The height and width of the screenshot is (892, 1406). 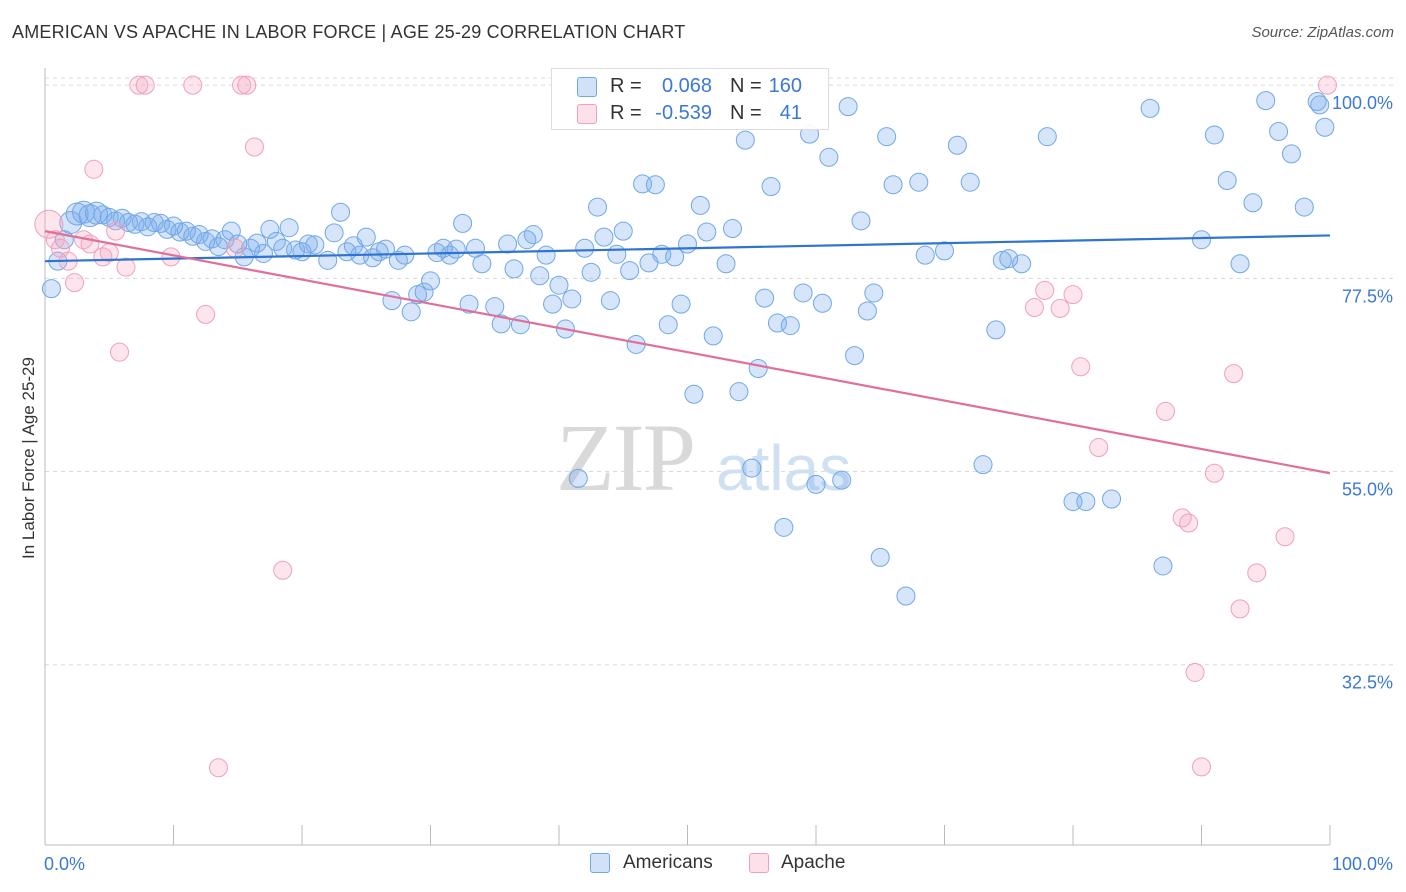 What do you see at coordinates (813, 862) in the screenshot?
I see `series-legend-label-apache: Apache` at bounding box center [813, 862].